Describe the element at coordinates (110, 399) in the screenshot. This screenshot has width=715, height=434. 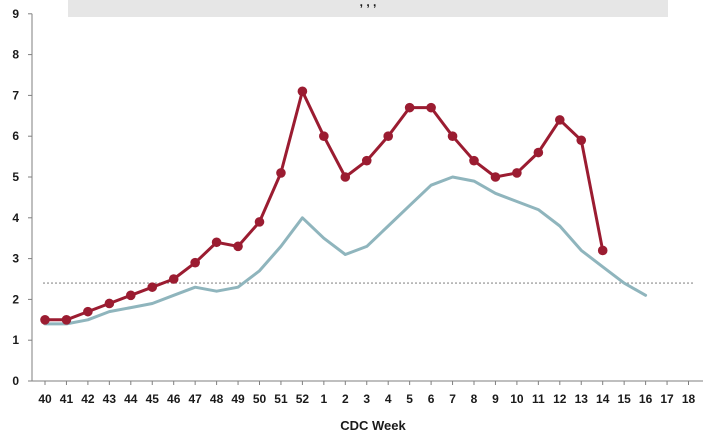
I see `x-tick-label: 43` at that location.